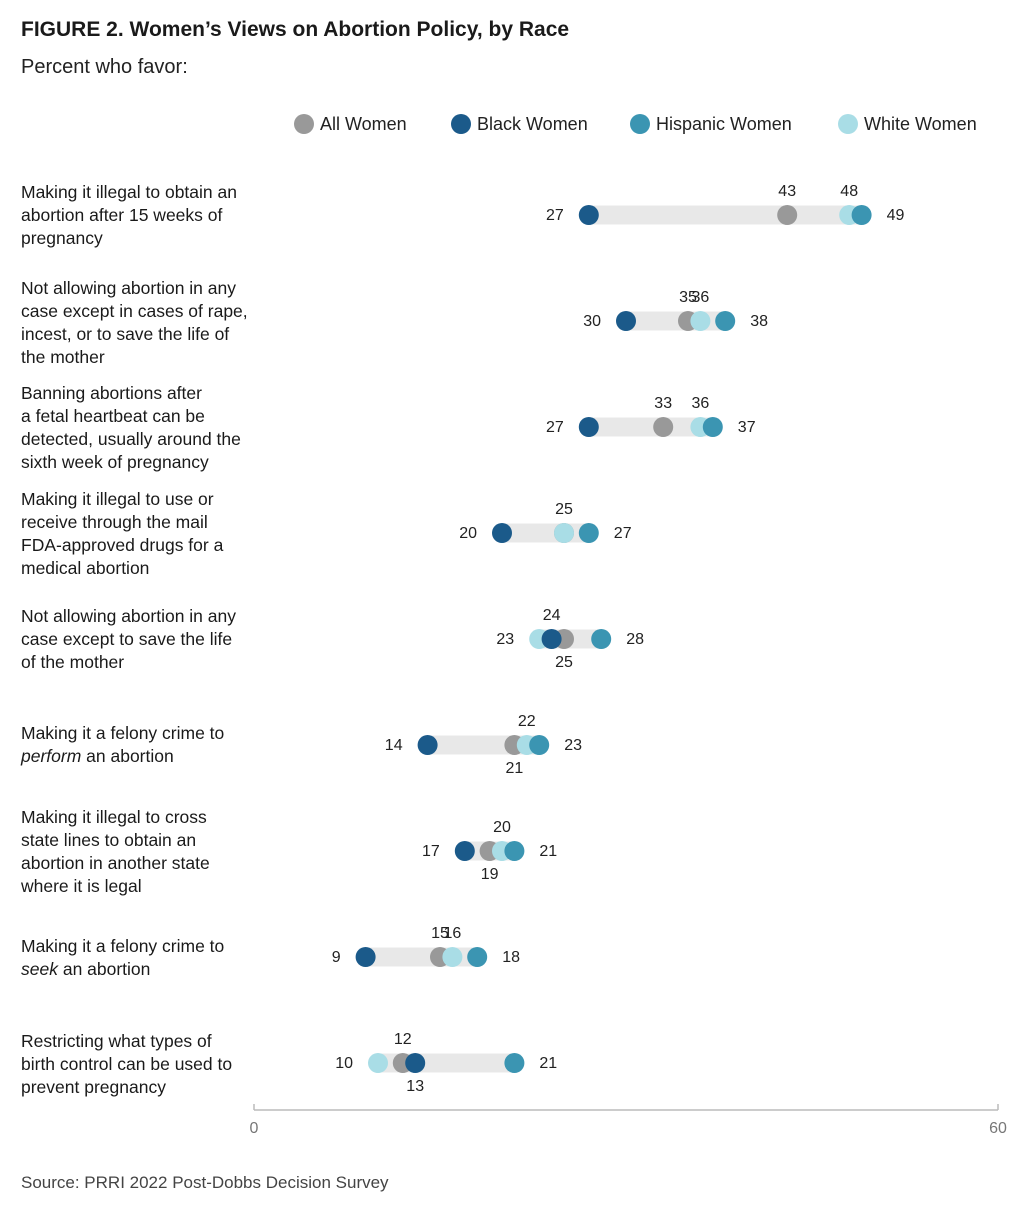 The height and width of the screenshot is (1213, 1035). I want to click on row-label-line: pregnancy, so click(62, 238).